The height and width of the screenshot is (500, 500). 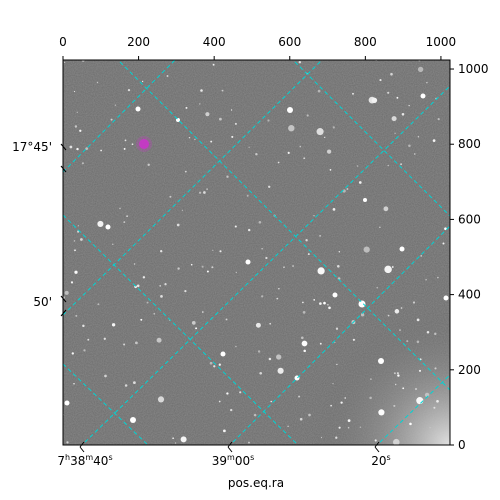 What do you see at coordinates (469, 257) in the screenshot?
I see `right-axis: 0 200 400 600 800 1000` at bounding box center [469, 257].